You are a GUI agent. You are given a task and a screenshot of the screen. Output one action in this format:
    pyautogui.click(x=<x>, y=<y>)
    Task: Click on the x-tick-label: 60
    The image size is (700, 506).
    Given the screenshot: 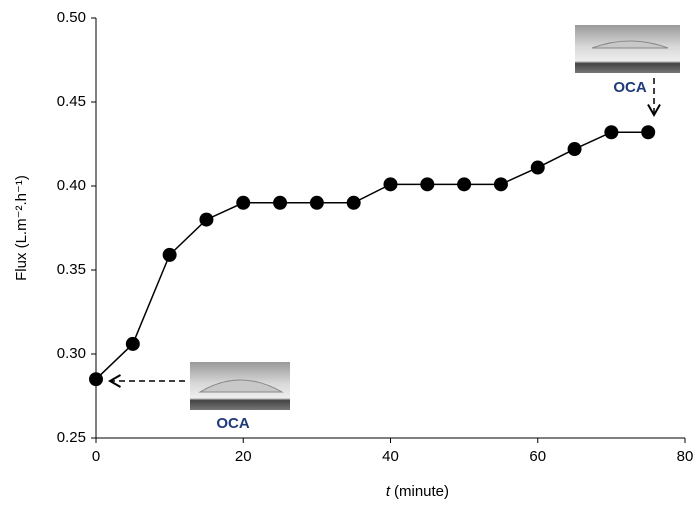 What is the action you would take?
    pyautogui.click(x=537, y=456)
    